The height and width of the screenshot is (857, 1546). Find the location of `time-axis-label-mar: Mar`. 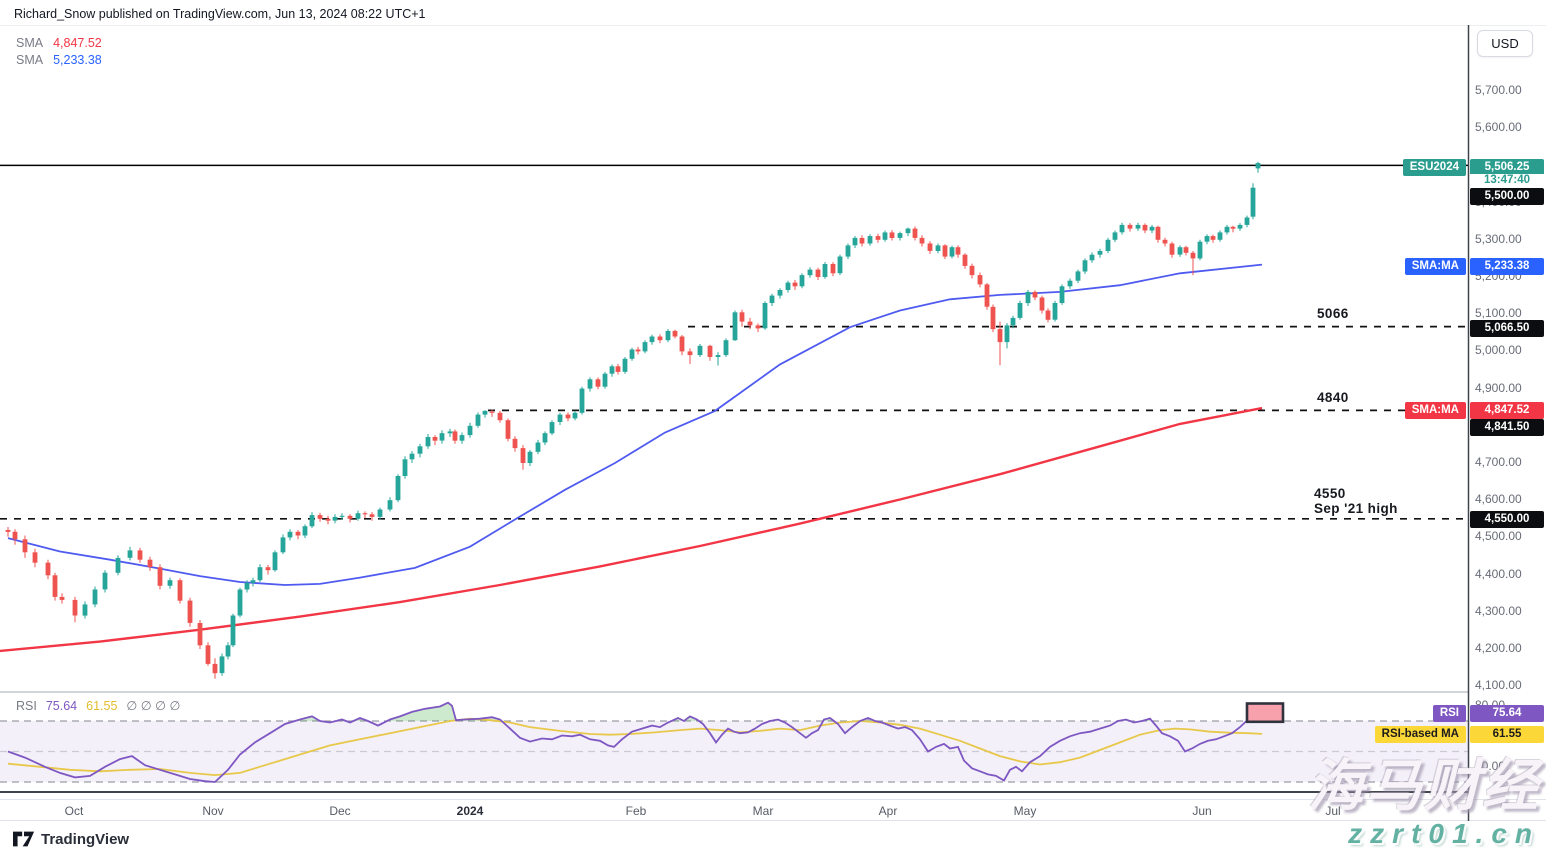

time-axis-label-mar: Mar is located at coordinates (763, 811).